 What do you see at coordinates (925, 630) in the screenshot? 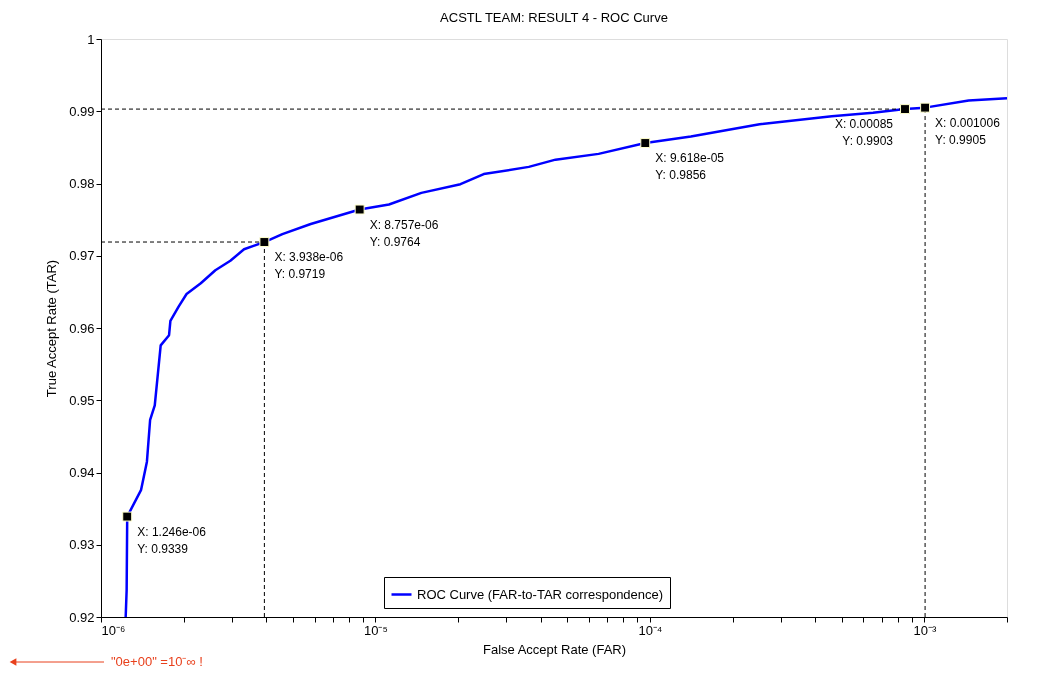
I see `x-tick-label: 10⁻³` at bounding box center [925, 630].